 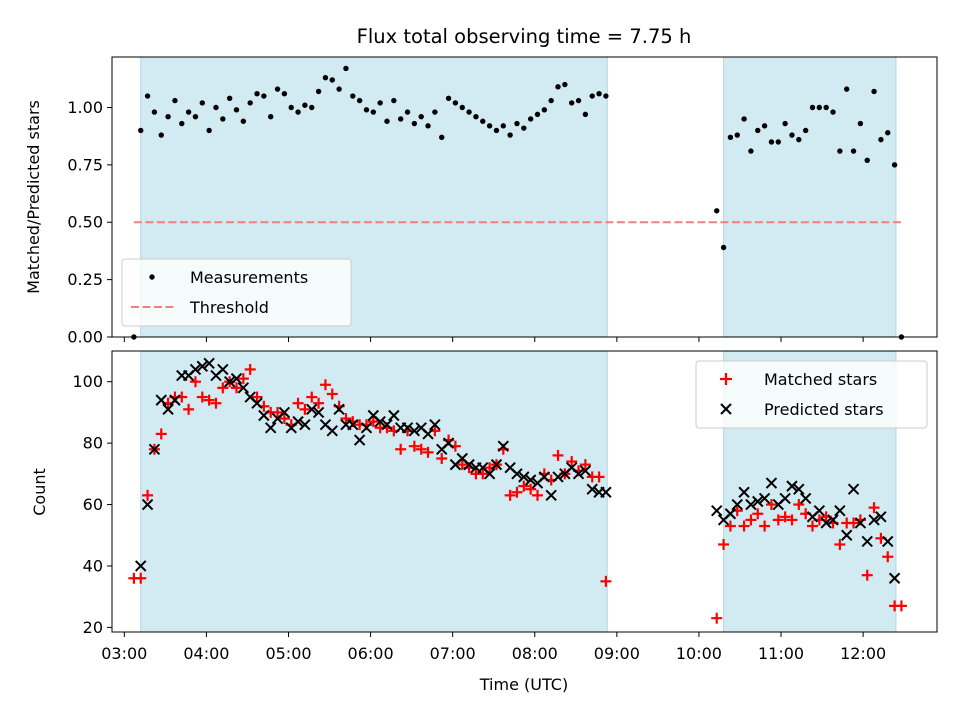 I want to click on bottom-panel-y-label: Count, so click(x=39, y=492).